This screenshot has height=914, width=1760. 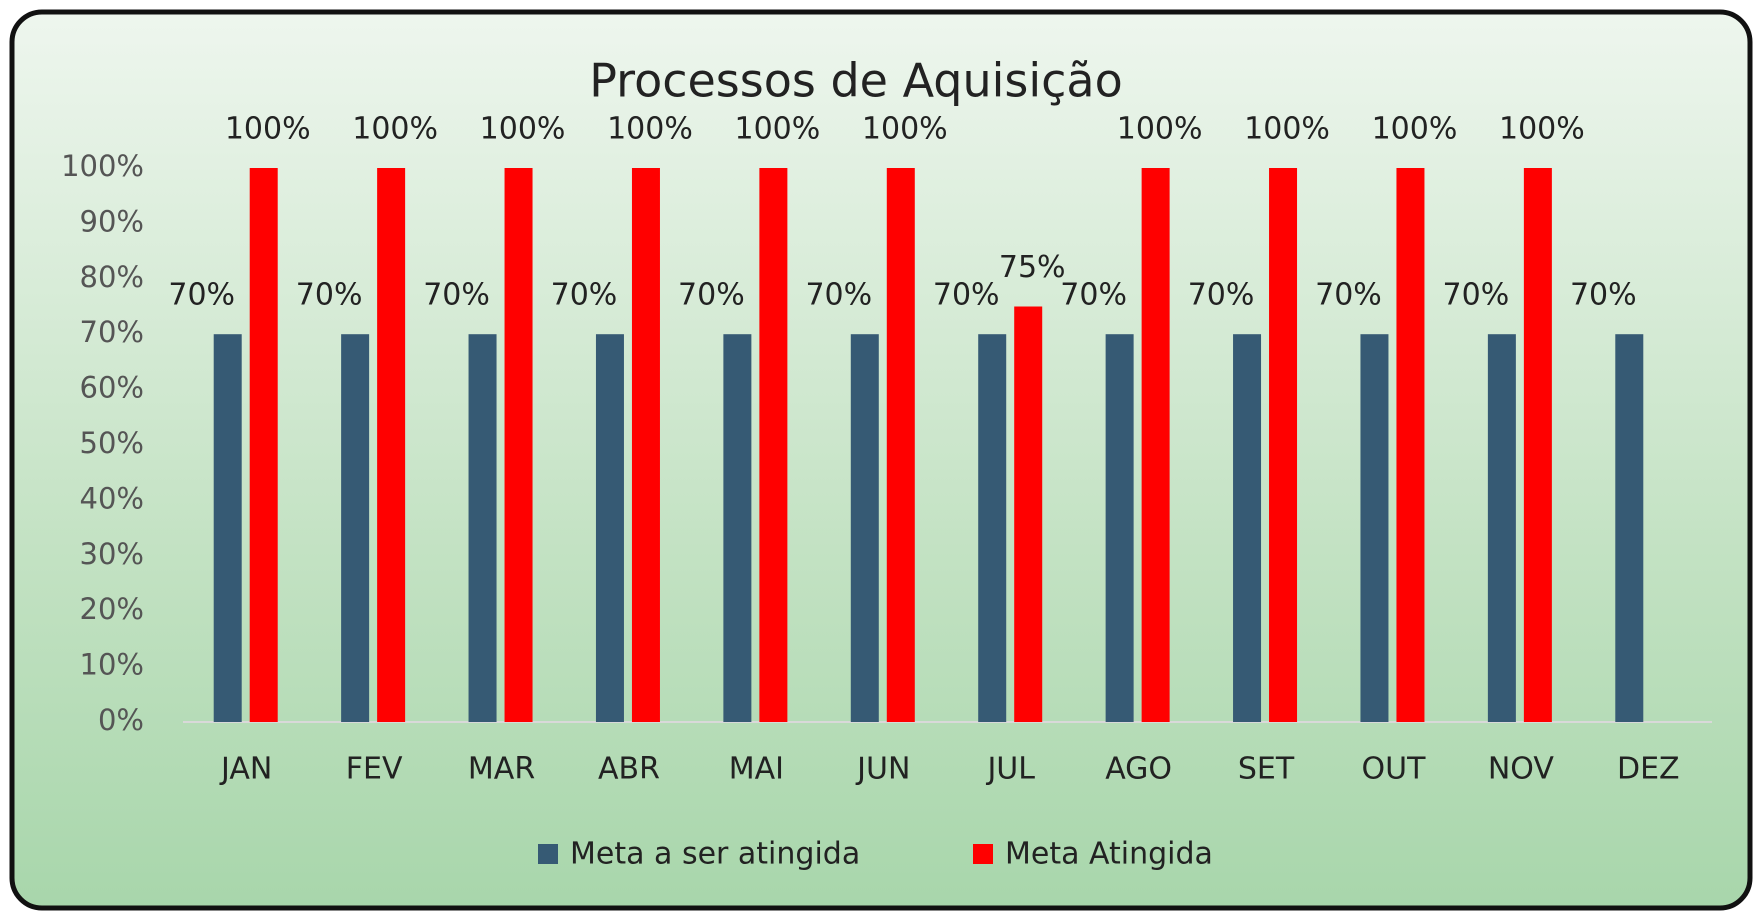 I want to click on x-tick-label: MAI, so click(x=756, y=769).